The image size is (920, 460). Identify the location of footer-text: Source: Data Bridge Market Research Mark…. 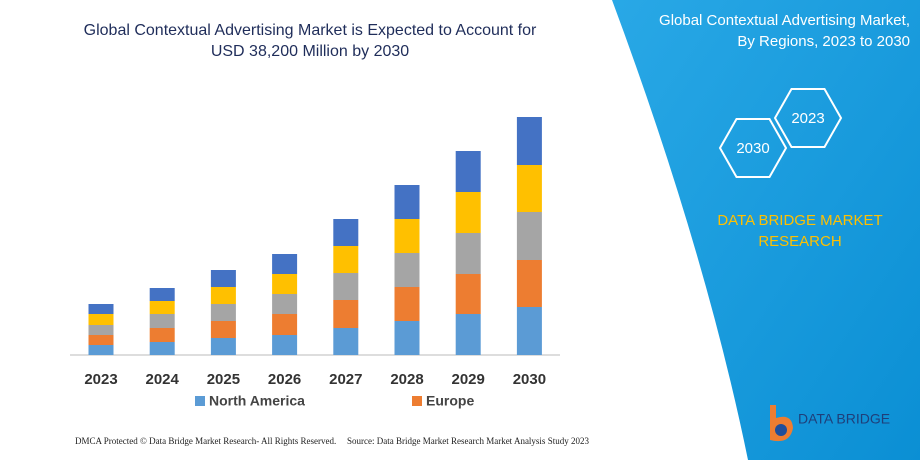
(468, 441).